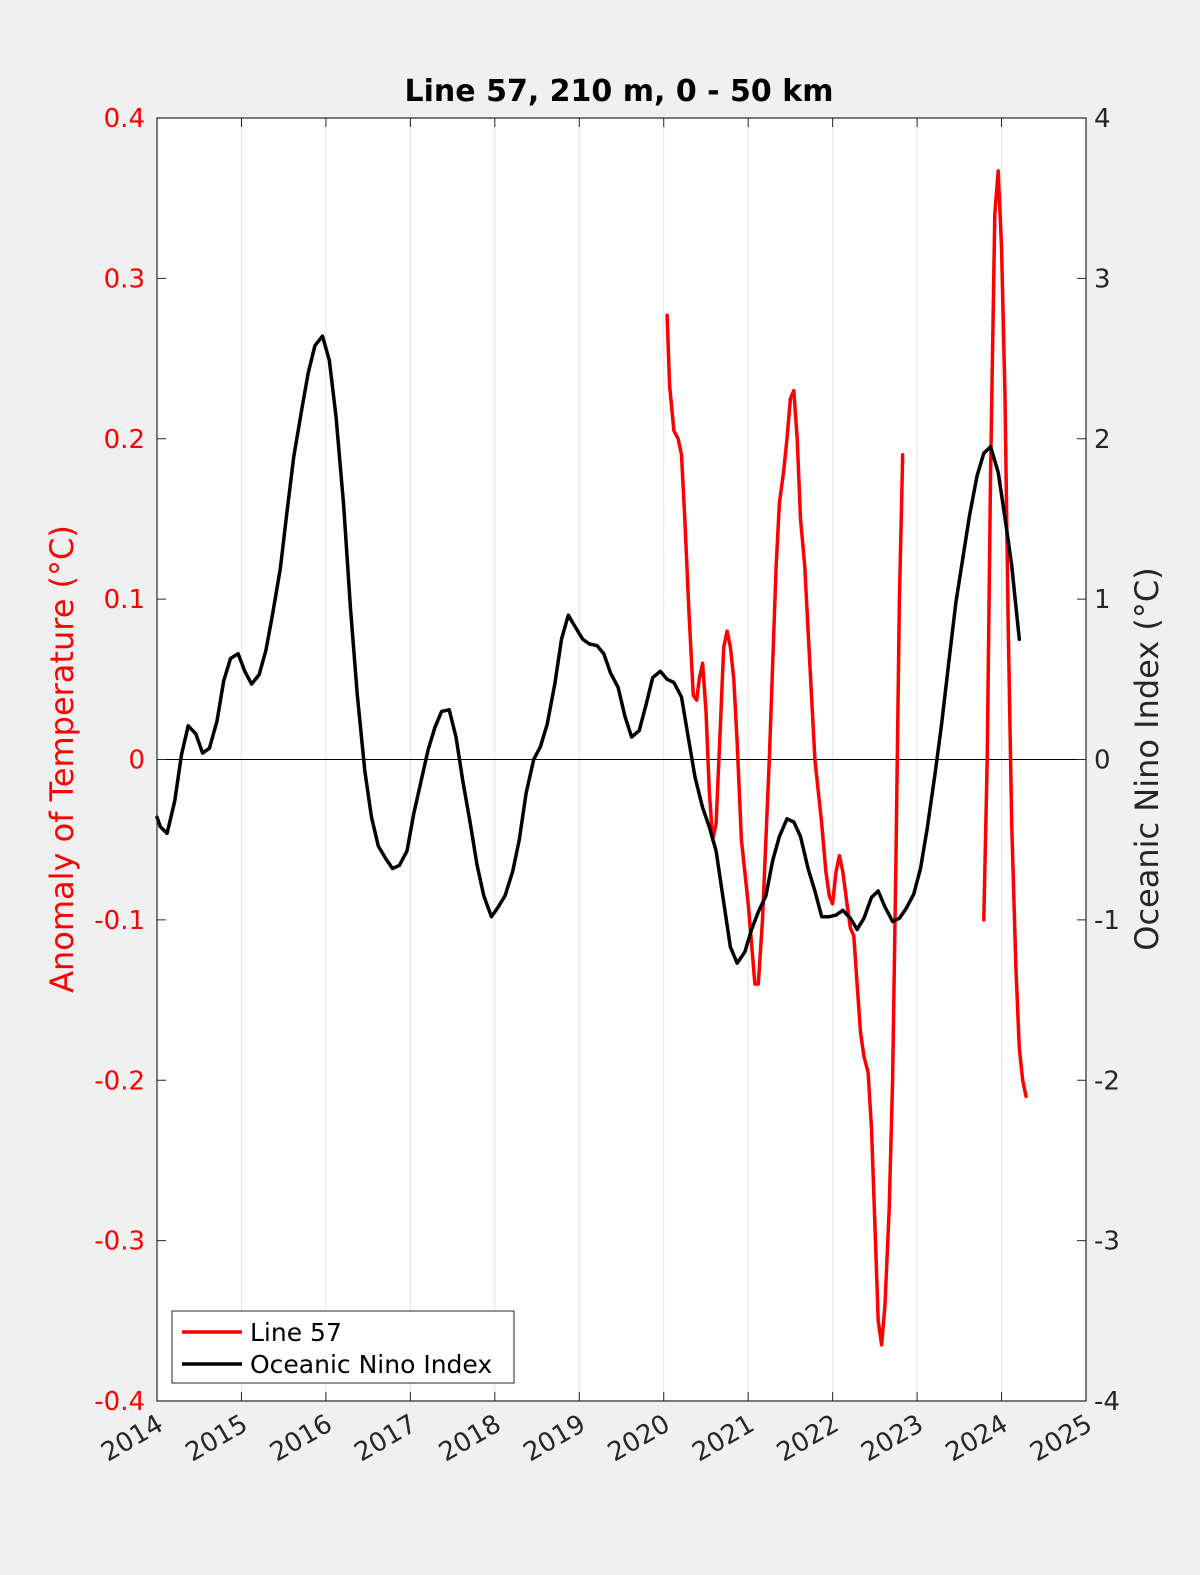  Describe the element at coordinates (619, 91) in the screenshot. I see `chart-title: Line 57, 210 m, 0 - 50 km` at that location.